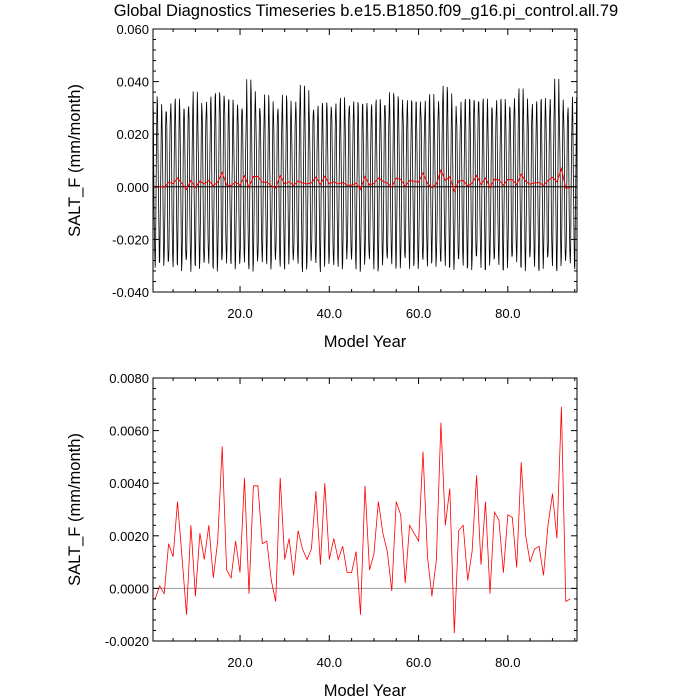  What do you see at coordinates (130, 239) in the screenshot?
I see `top-y-tick-label: -0.020` at bounding box center [130, 239].